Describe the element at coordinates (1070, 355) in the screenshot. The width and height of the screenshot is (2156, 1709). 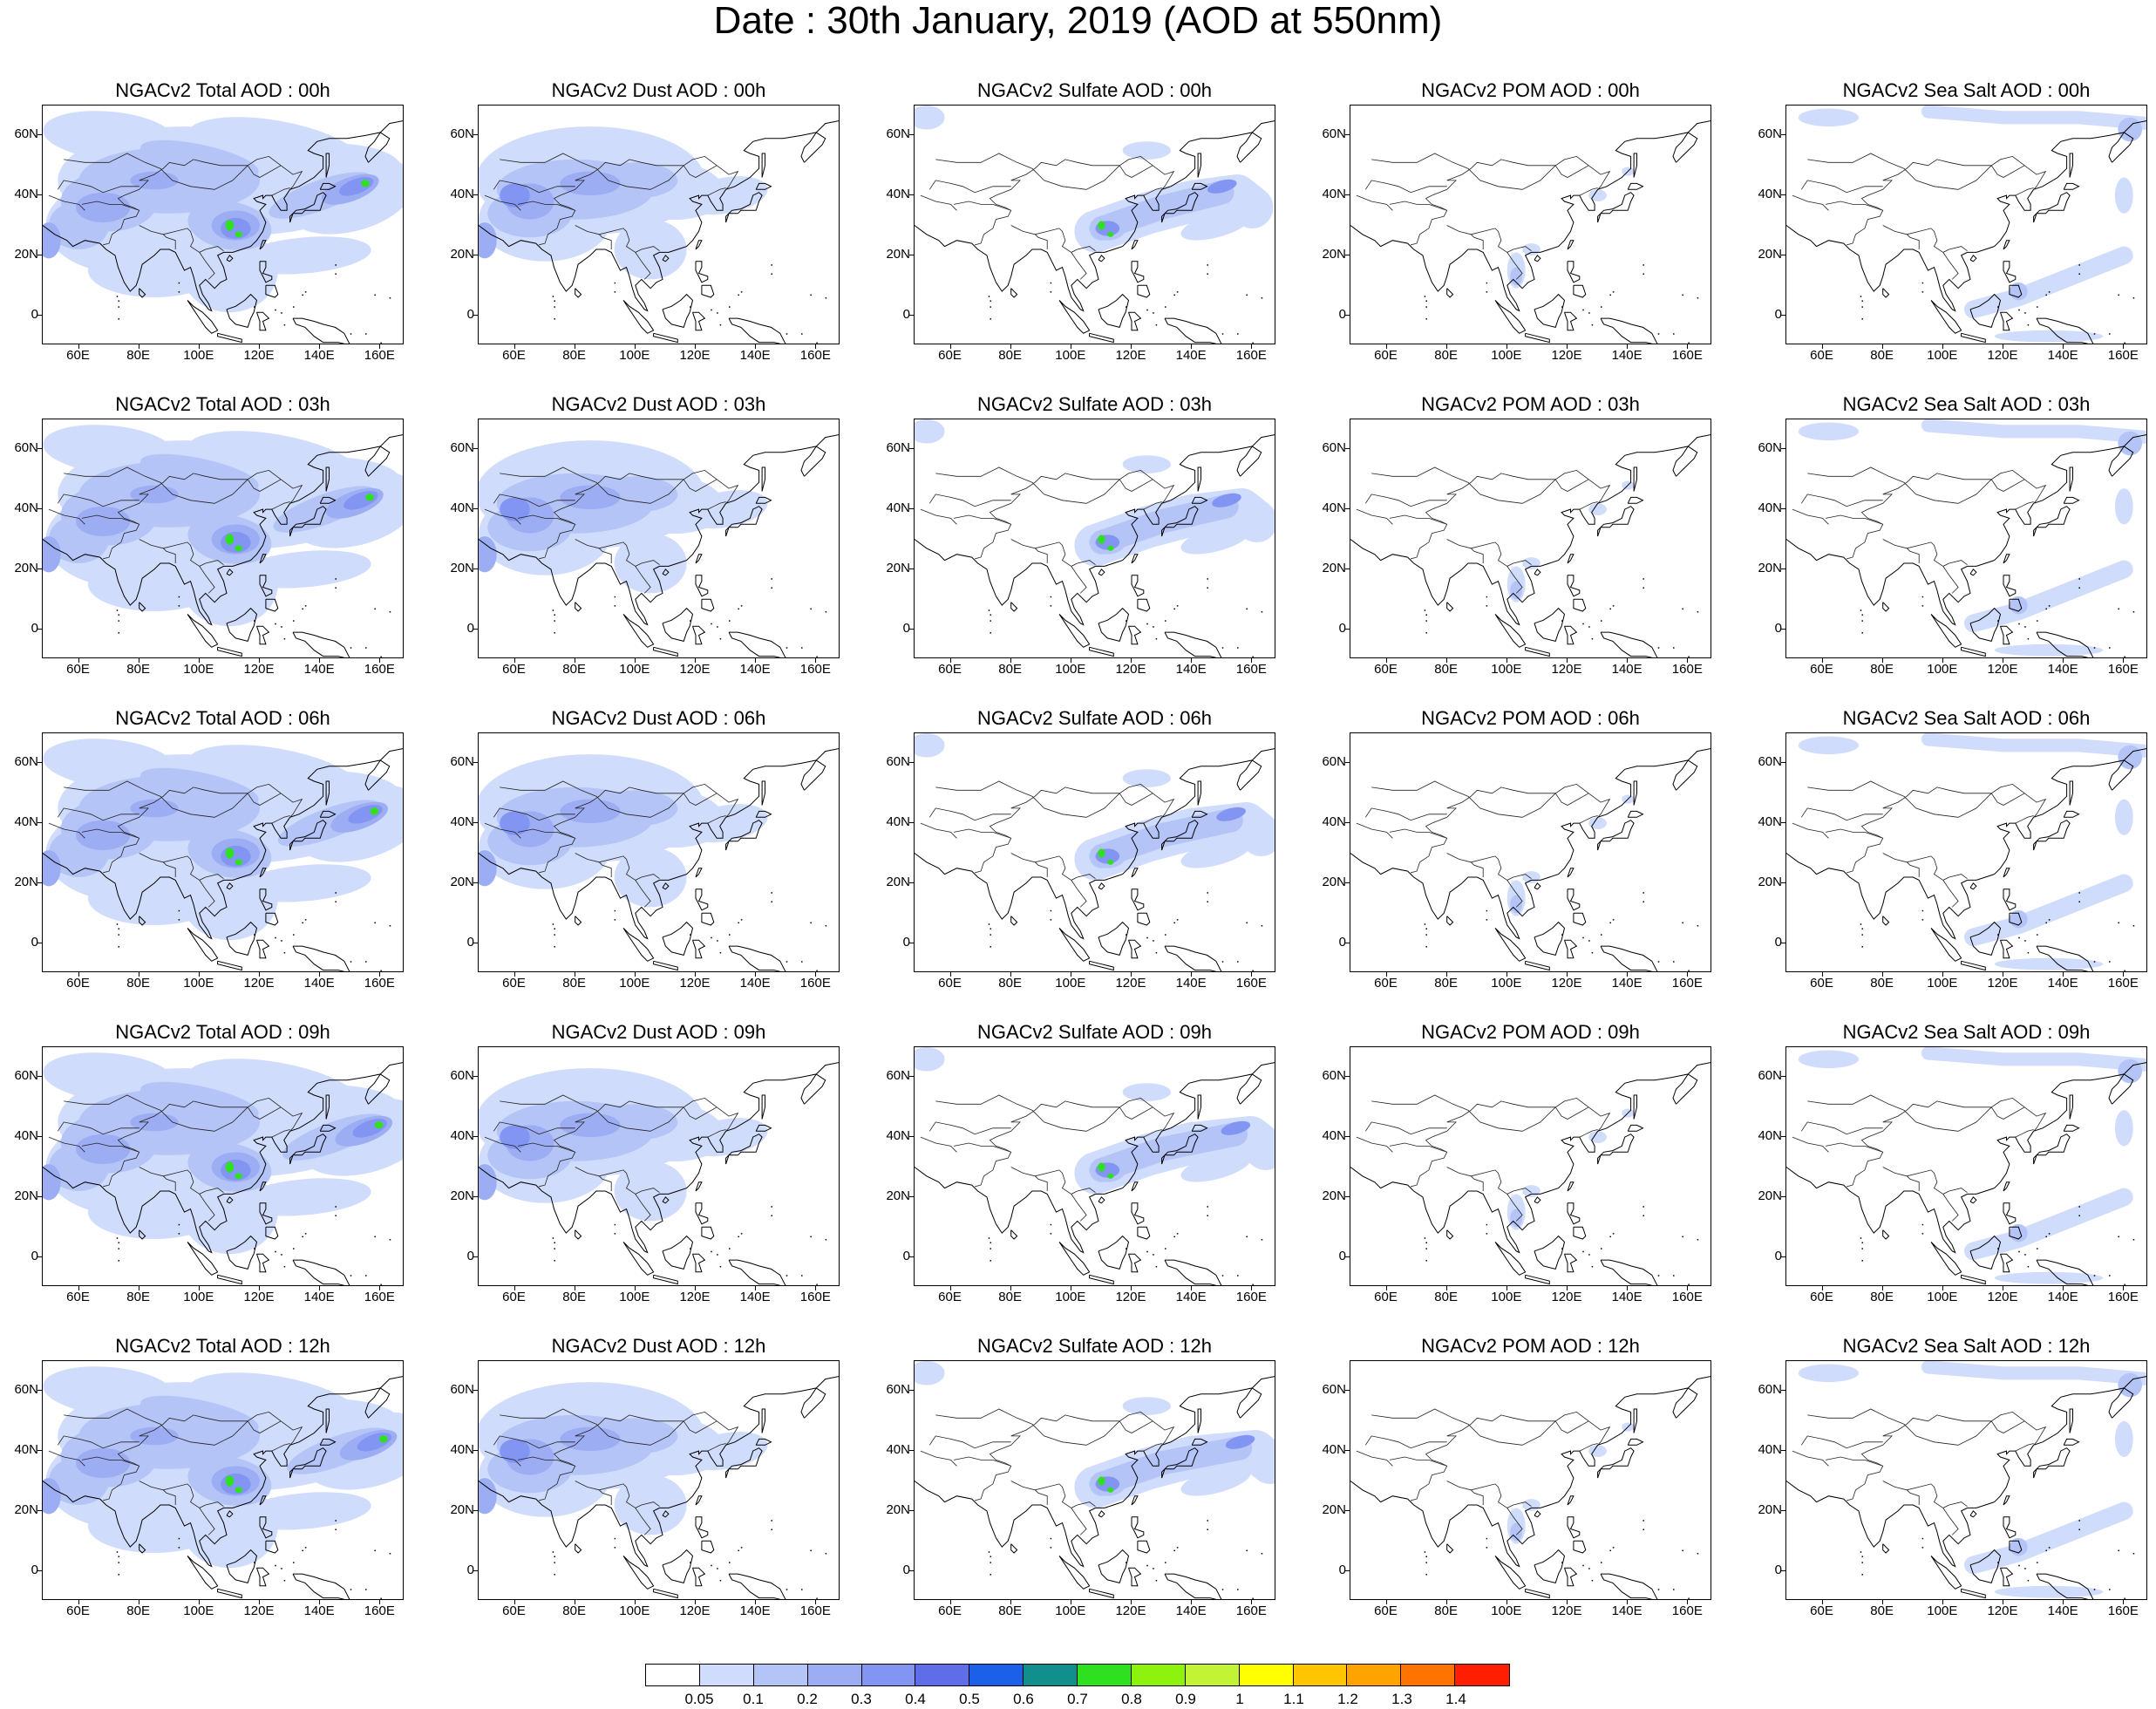
I see `x-tick-label: 100E` at that location.